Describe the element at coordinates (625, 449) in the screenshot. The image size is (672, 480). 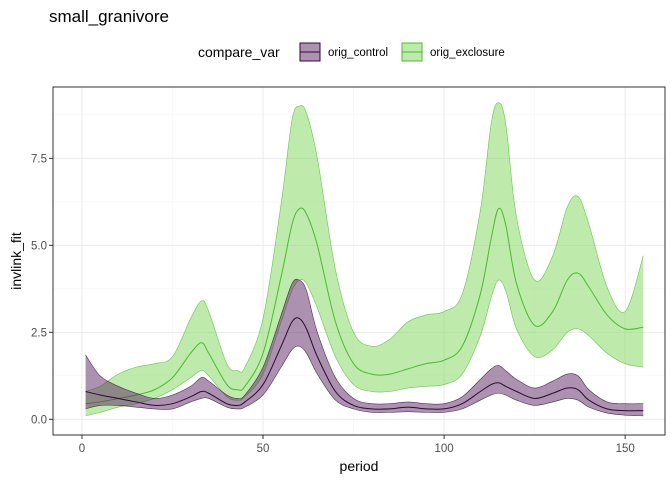
I see `x-tick-label: 150` at that location.